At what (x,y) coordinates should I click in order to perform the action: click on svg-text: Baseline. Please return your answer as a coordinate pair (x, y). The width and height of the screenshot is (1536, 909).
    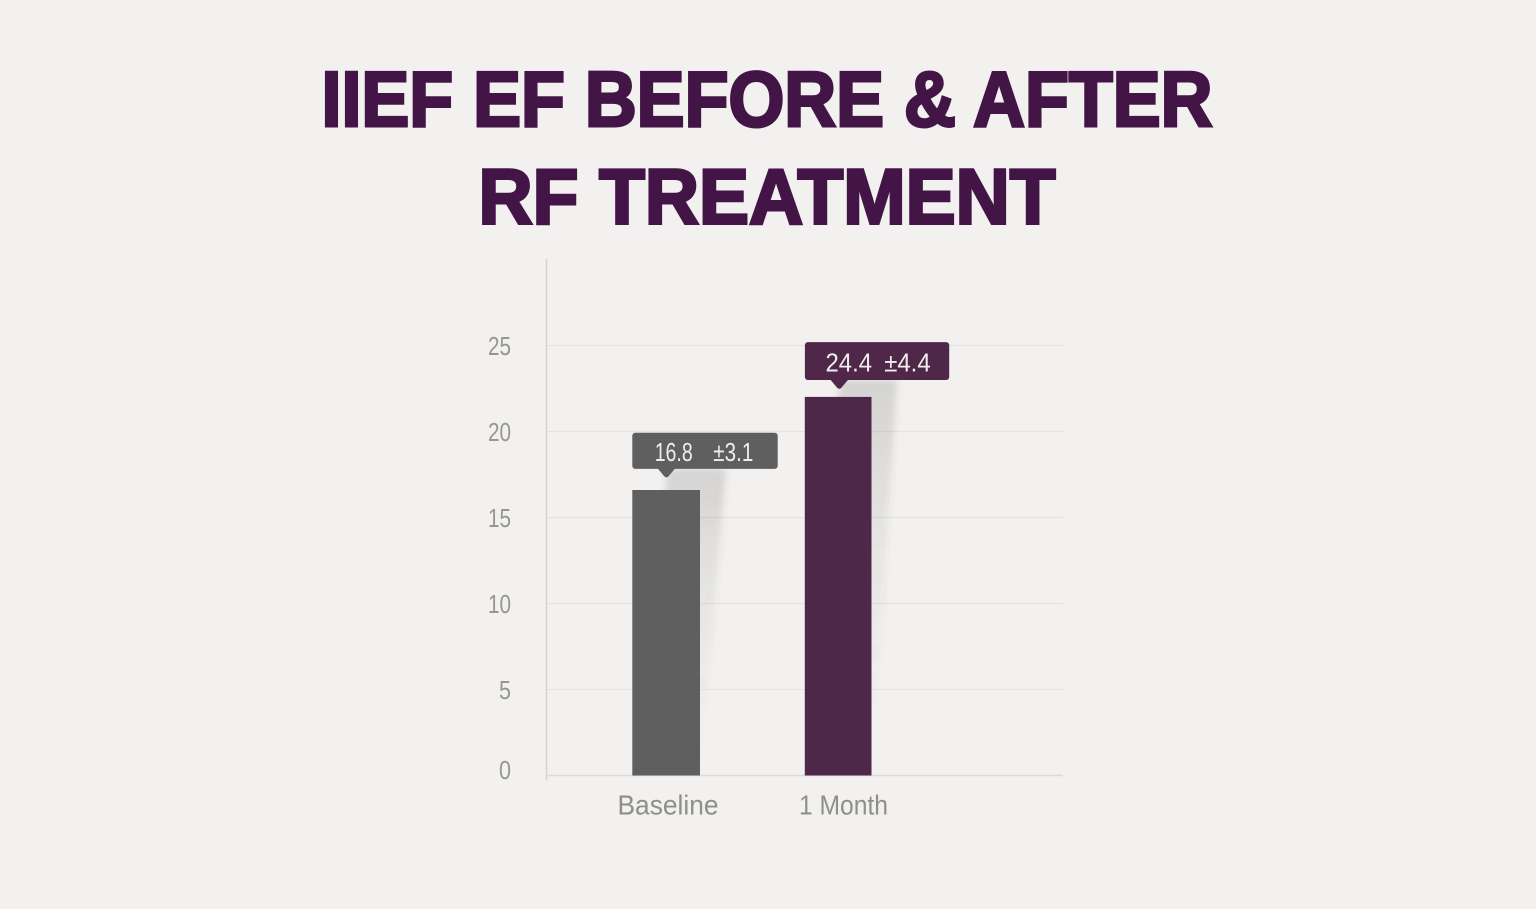
    Looking at the image, I should click on (668, 805).